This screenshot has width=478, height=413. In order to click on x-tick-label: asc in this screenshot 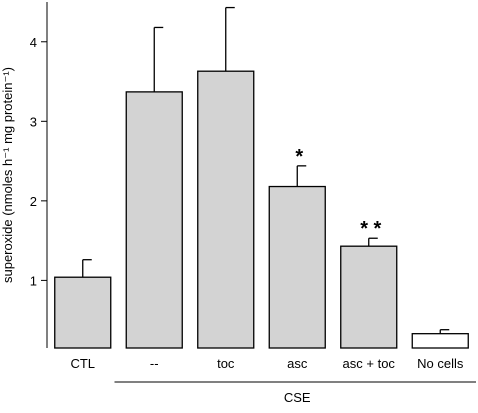, I will do `click(297, 363)`.